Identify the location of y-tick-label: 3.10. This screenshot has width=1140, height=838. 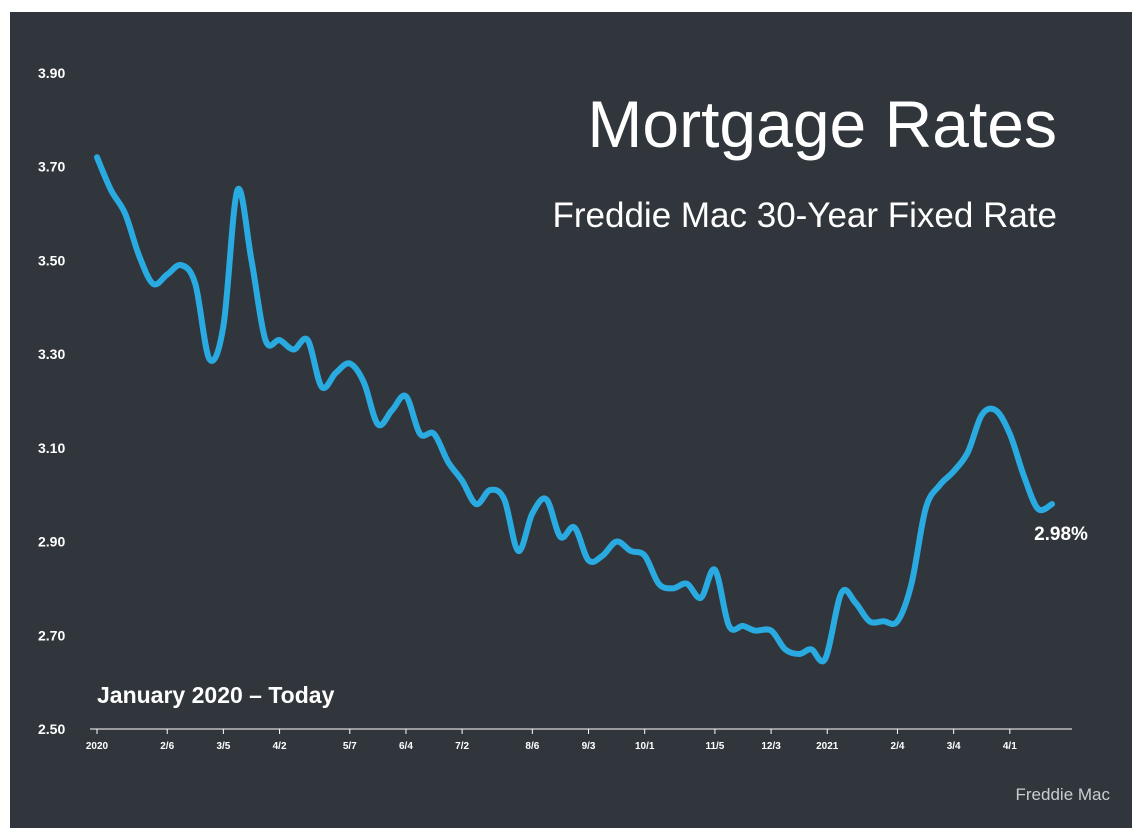
(51, 448).